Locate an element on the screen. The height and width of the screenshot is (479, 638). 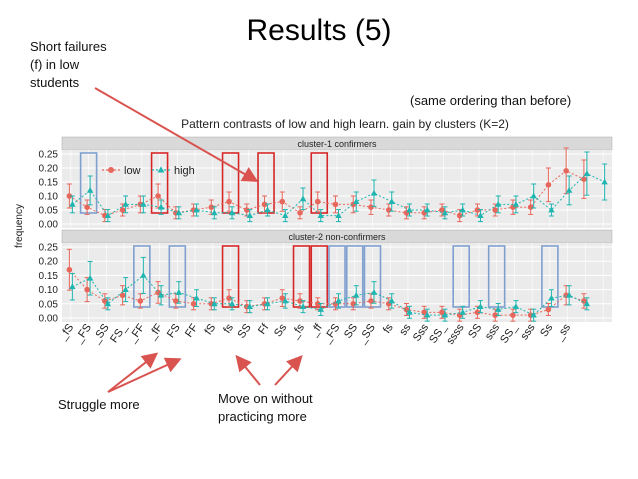
x-tick-label: FF is located at coordinates (192, 331).